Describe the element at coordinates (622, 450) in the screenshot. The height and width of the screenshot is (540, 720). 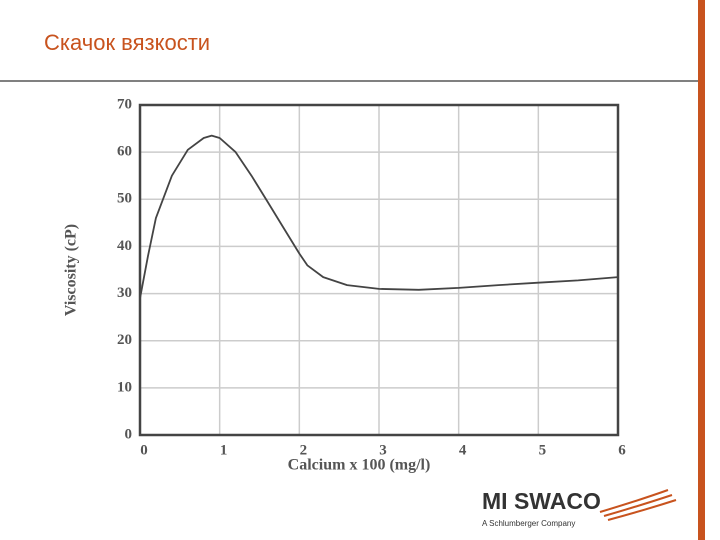
I see `x-tick-label: 6` at that location.